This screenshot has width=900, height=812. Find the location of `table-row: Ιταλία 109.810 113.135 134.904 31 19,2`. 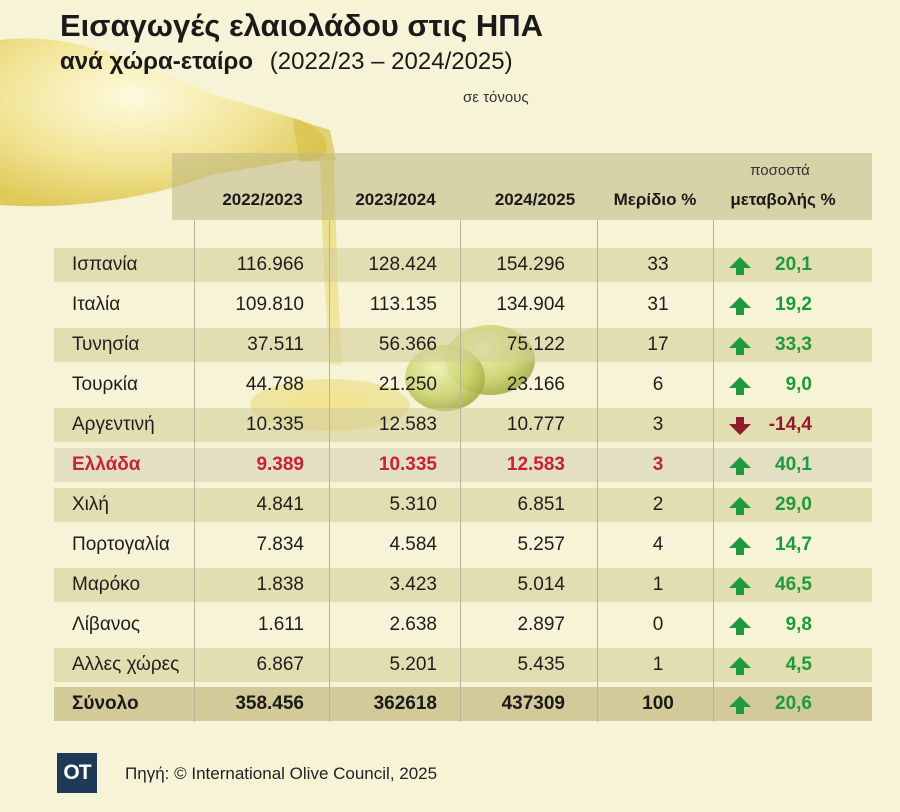

table-row: Ιταλία 109.810 113.135 134.904 31 19,2 is located at coordinates (463, 305).